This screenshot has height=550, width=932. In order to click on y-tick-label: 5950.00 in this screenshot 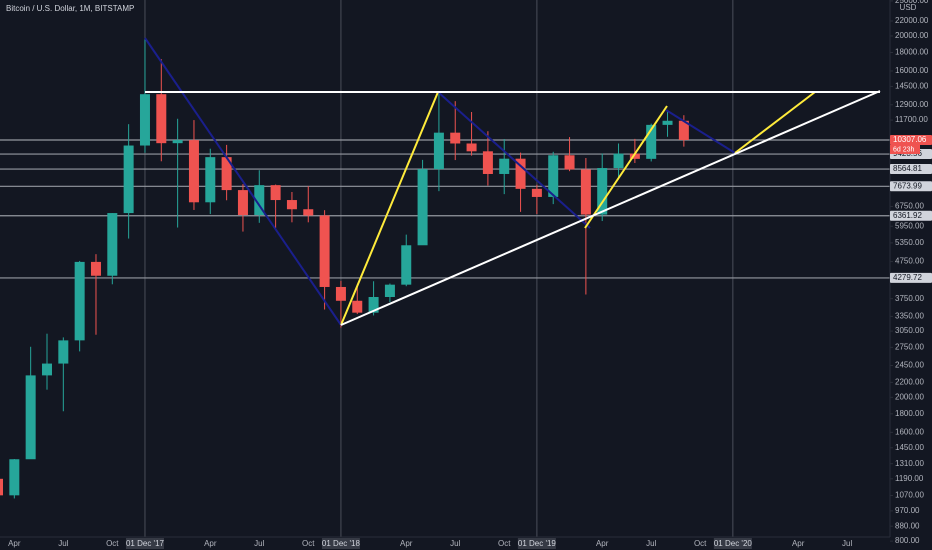, I will do `click(909, 225)`.